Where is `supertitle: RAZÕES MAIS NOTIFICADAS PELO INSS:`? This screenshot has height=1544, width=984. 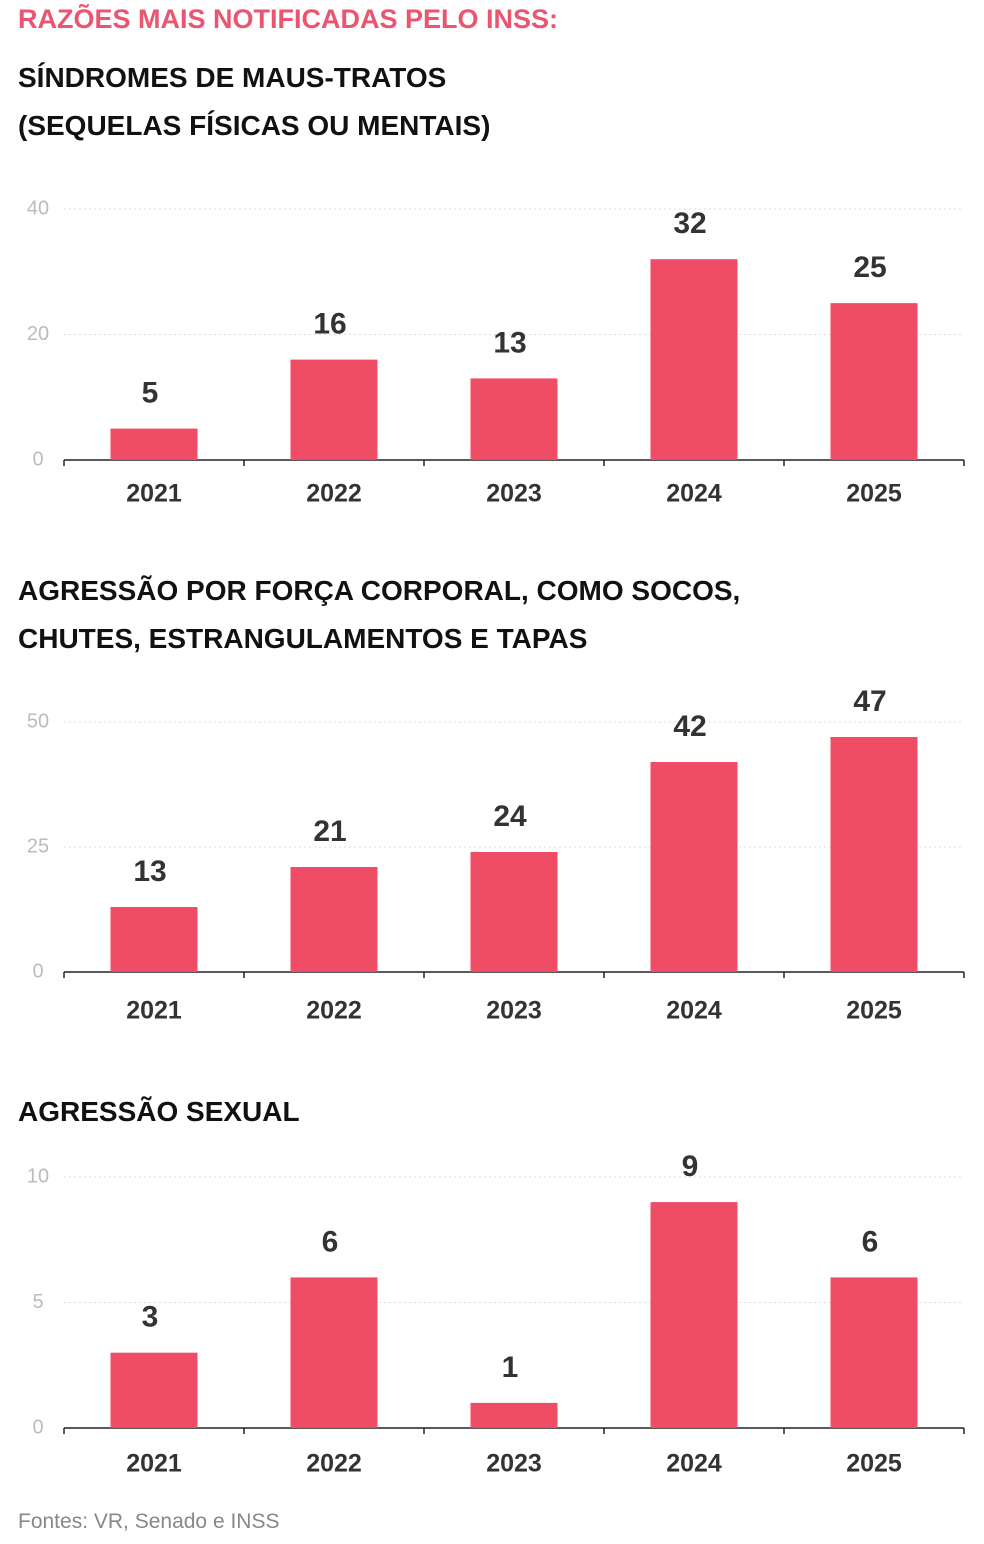 supertitle: RAZÕES MAIS NOTIFICADAS PELO INSS: is located at coordinates (288, 19).